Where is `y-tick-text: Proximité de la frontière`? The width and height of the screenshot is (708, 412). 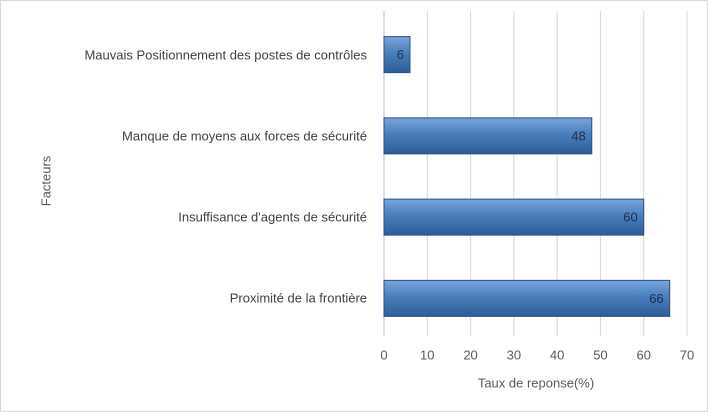 y-tick-text: Proximité de la frontière is located at coordinates (298, 298).